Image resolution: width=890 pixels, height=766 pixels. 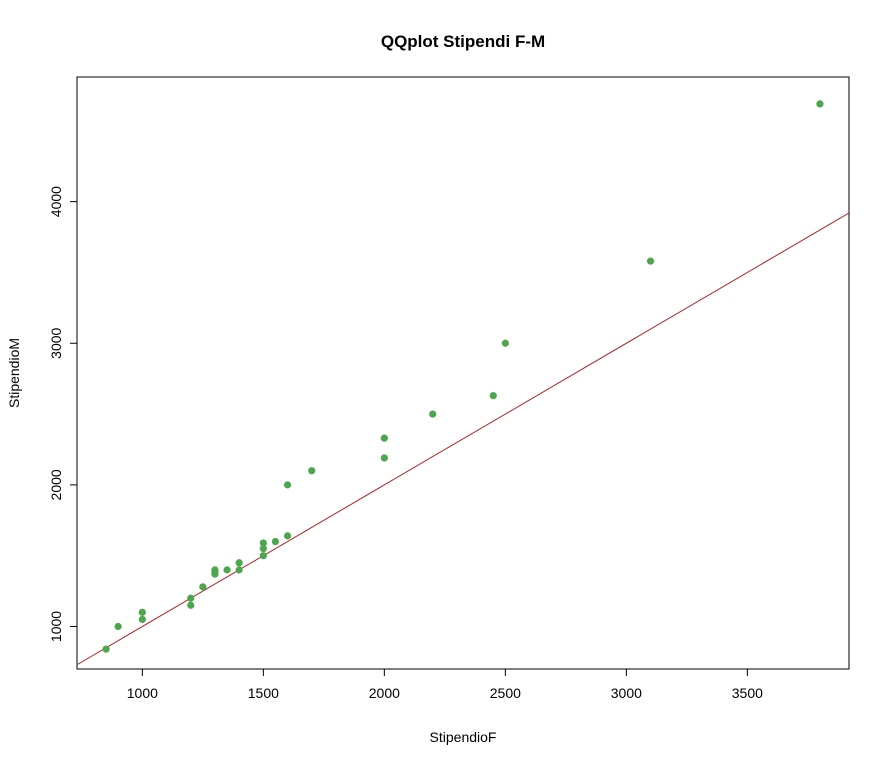 What do you see at coordinates (142, 693) in the screenshot?
I see `x-tick-label: 1000` at bounding box center [142, 693].